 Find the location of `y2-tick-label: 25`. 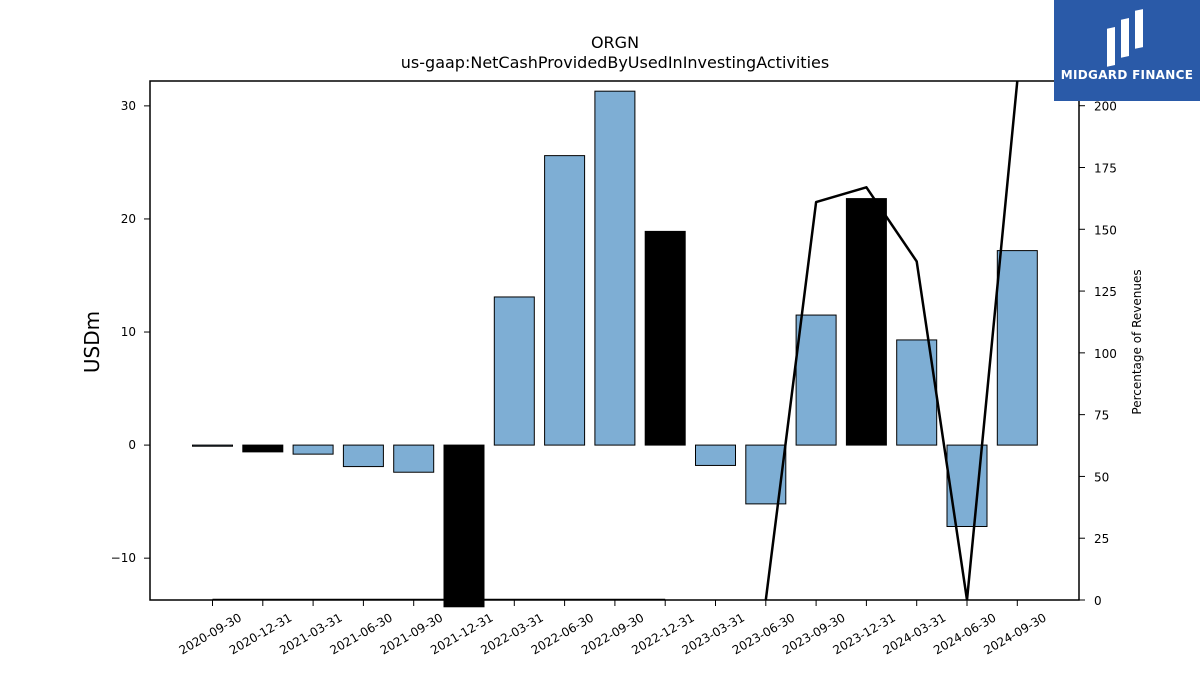

y2-tick-label: 25 is located at coordinates (1101, 539).